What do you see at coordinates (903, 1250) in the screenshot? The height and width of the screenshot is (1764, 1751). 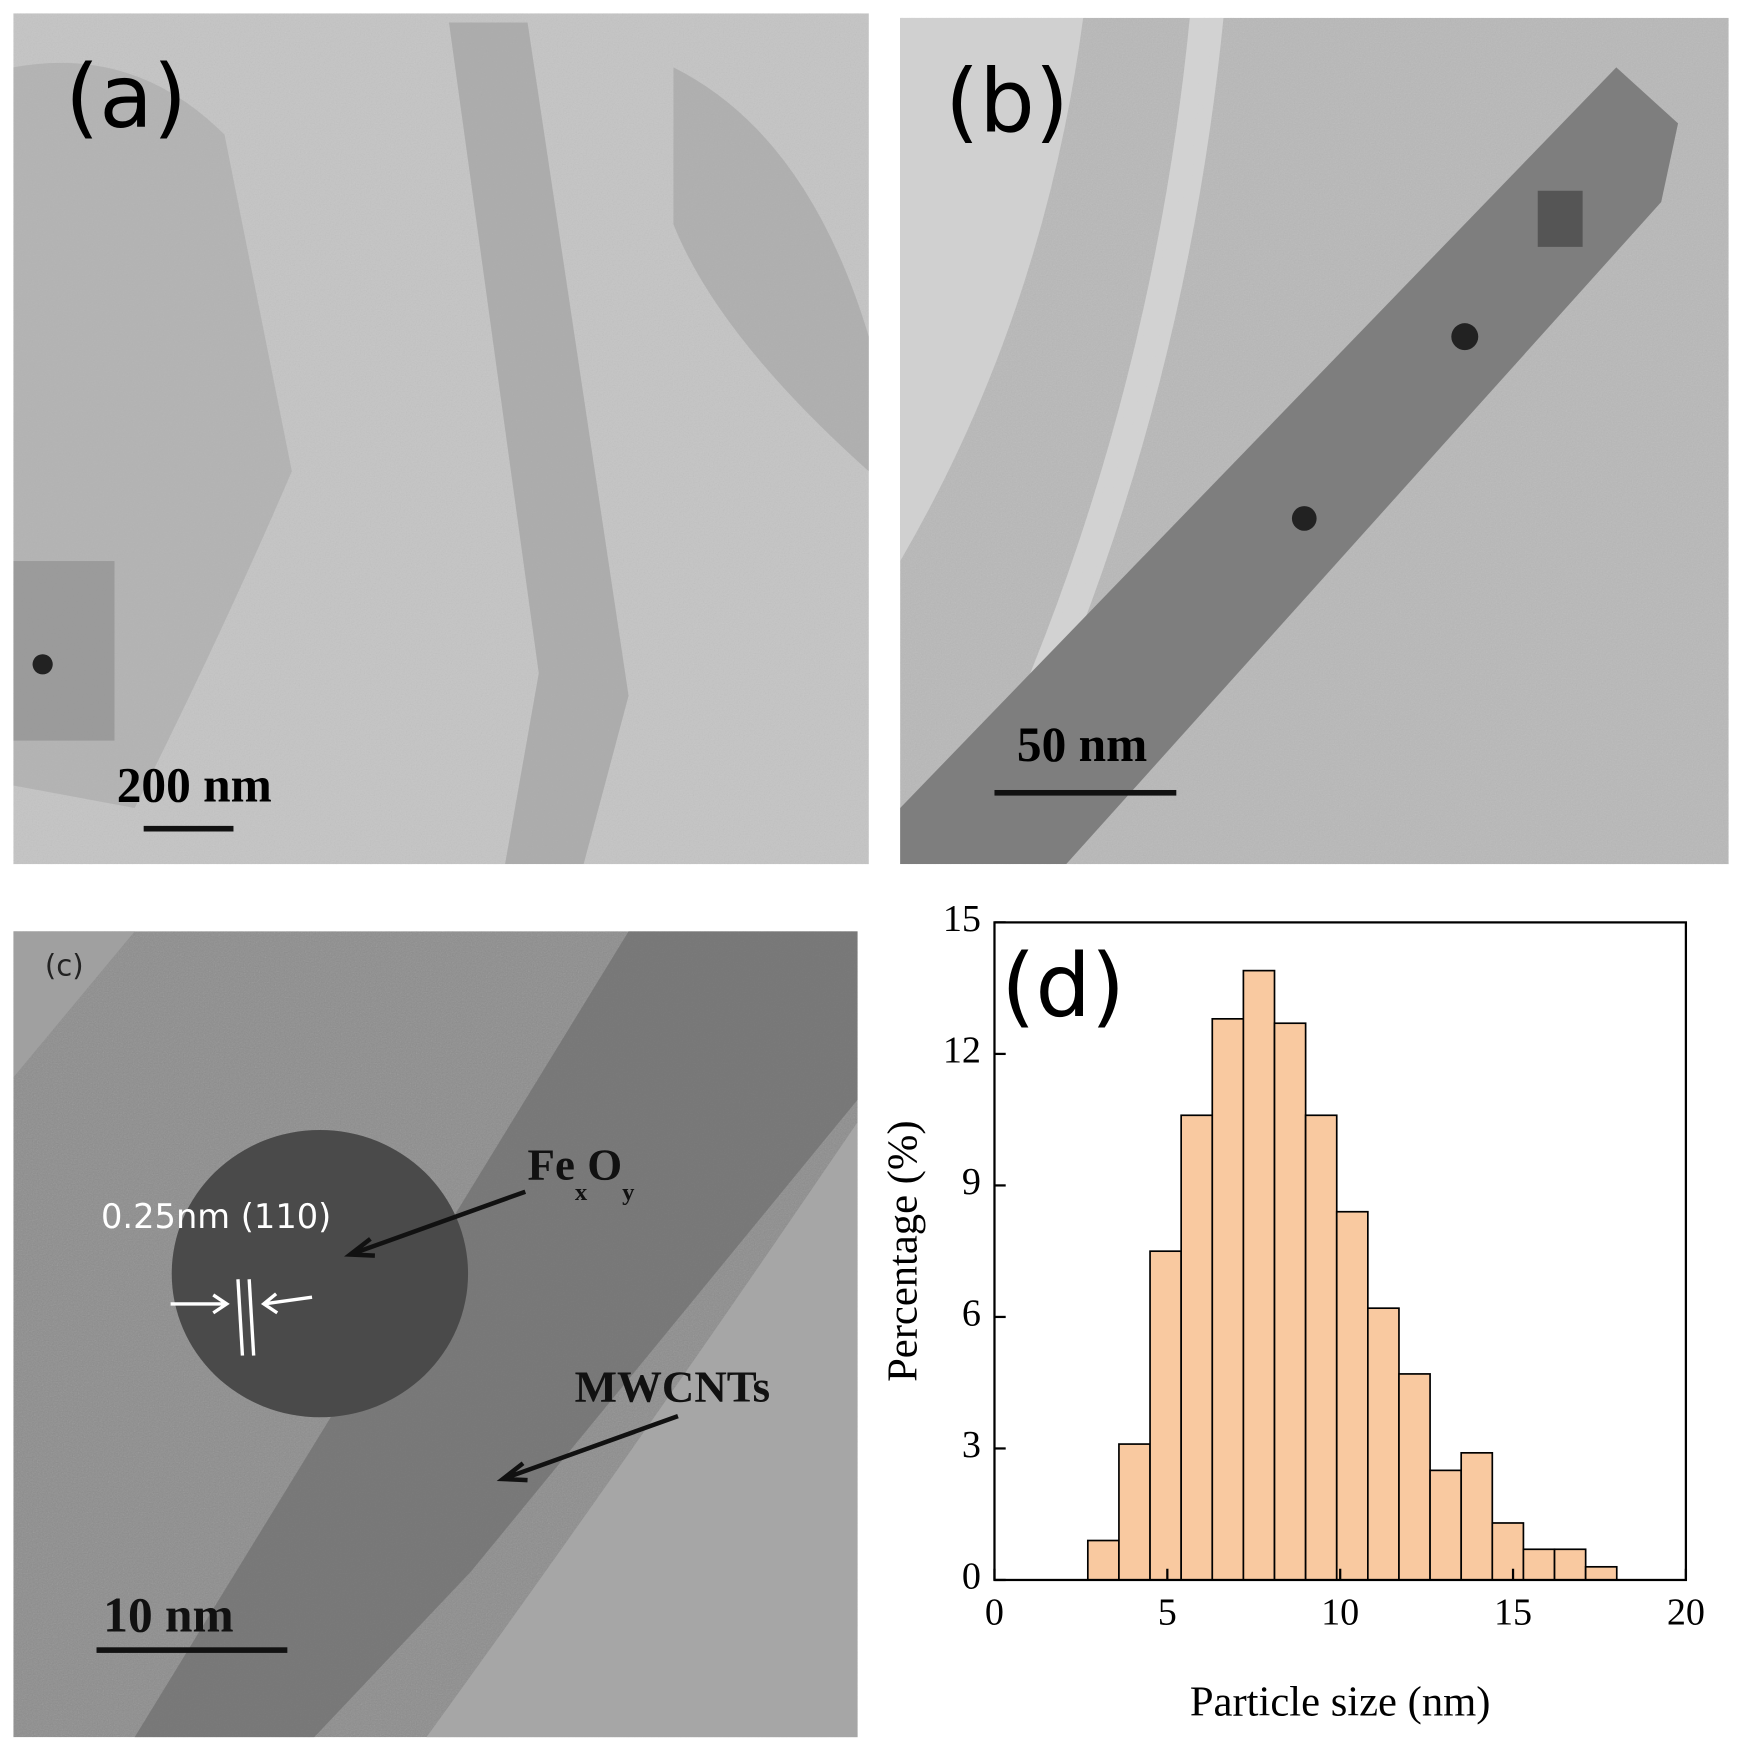 I see `y-axis-label: Percentage (%)` at bounding box center [903, 1250].